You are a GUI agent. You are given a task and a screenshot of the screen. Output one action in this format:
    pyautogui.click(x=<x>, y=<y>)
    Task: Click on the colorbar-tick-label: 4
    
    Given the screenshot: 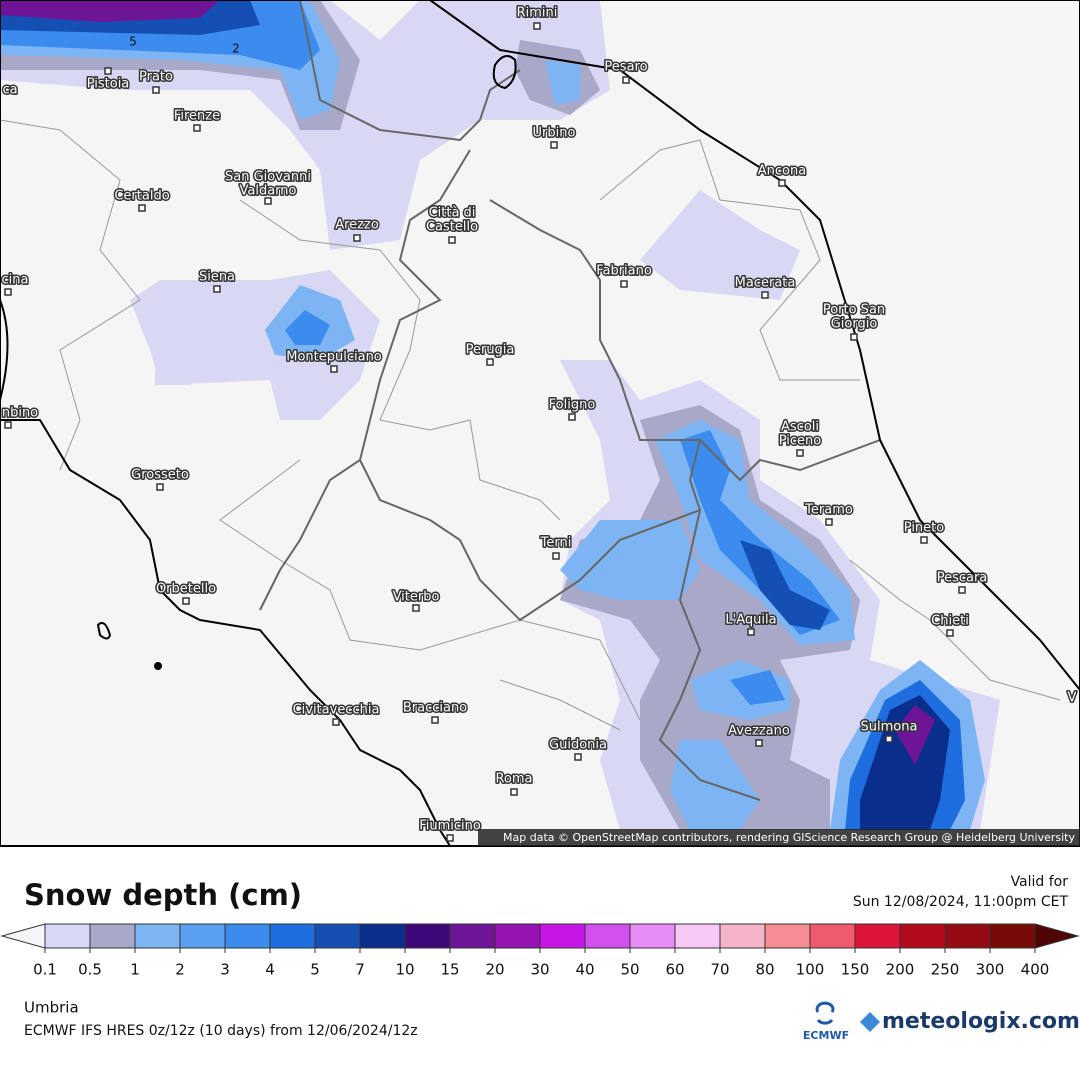 What is the action you would take?
    pyautogui.click(x=270, y=970)
    